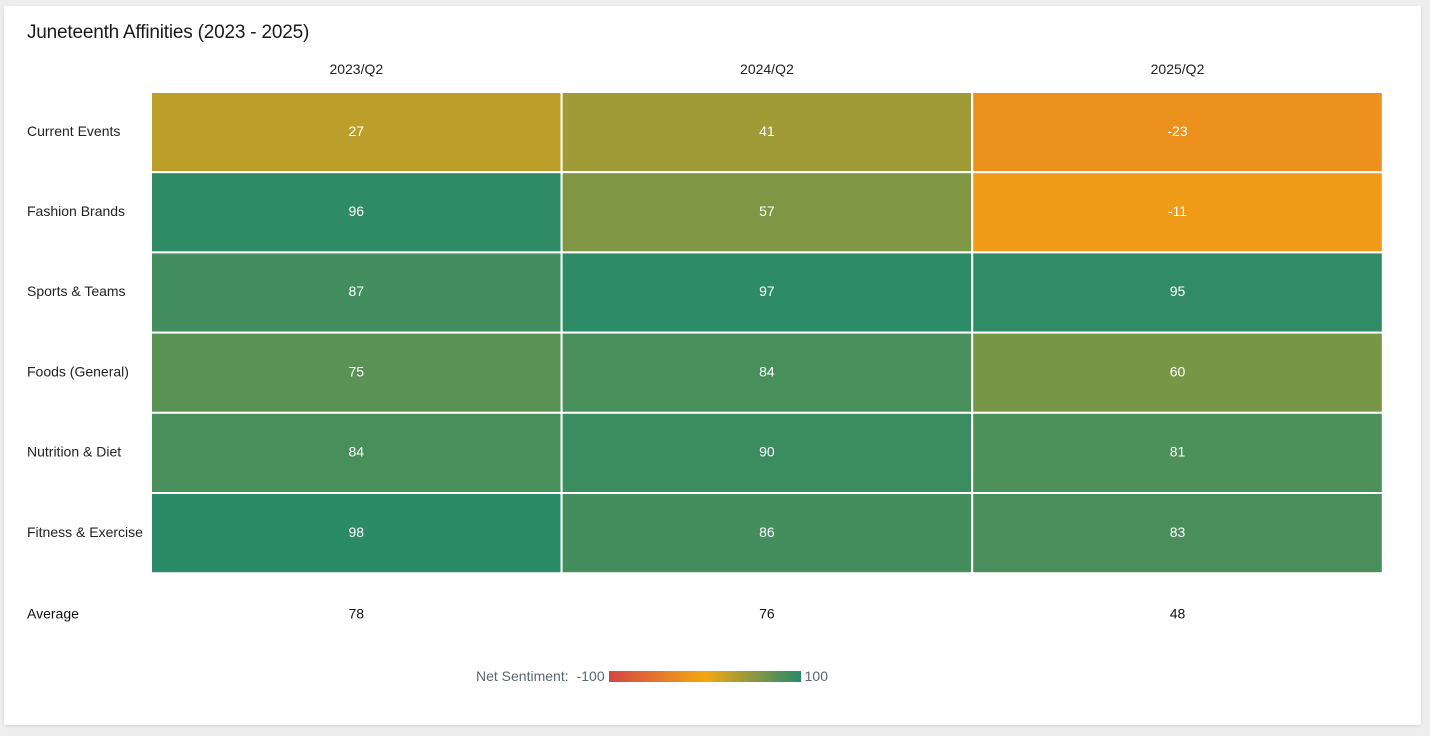 The width and height of the screenshot is (1430, 736). What do you see at coordinates (704, 676) in the screenshot?
I see `legend-gradient-bar` at bounding box center [704, 676].